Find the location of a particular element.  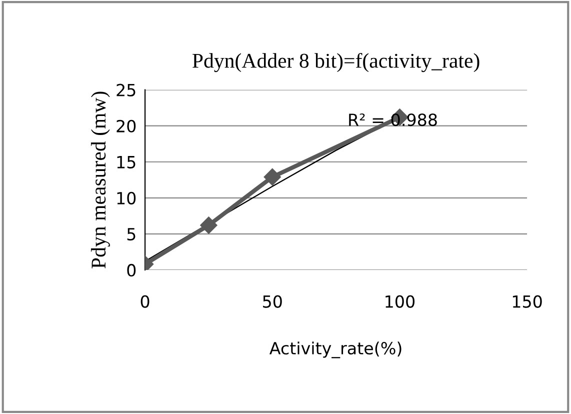

y-tick-label: 5 is located at coordinates (131, 234).